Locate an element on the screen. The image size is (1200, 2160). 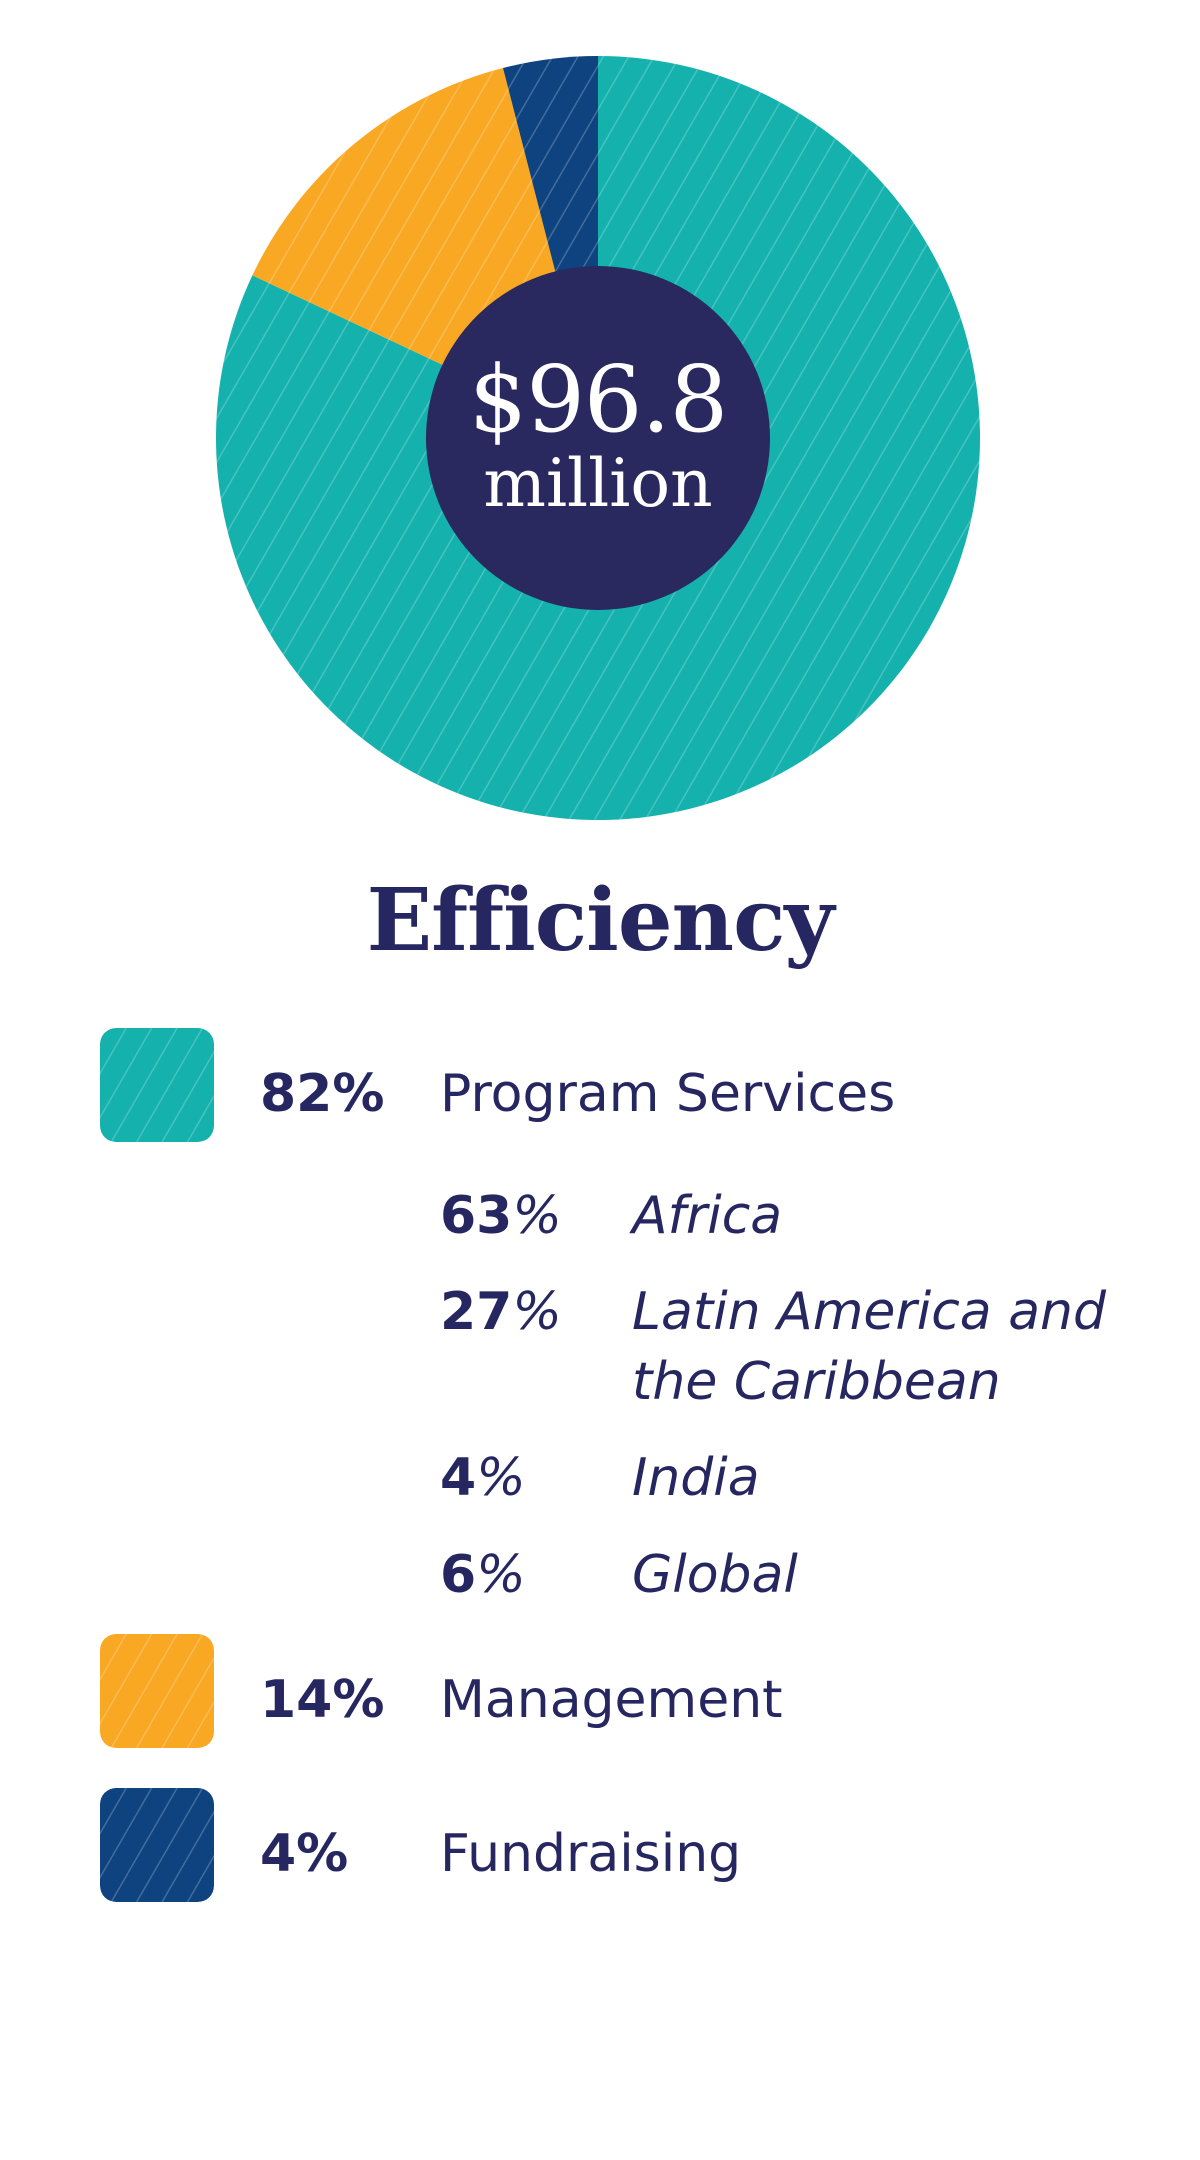
chart-title: Efficiency is located at coordinates (600, 920).